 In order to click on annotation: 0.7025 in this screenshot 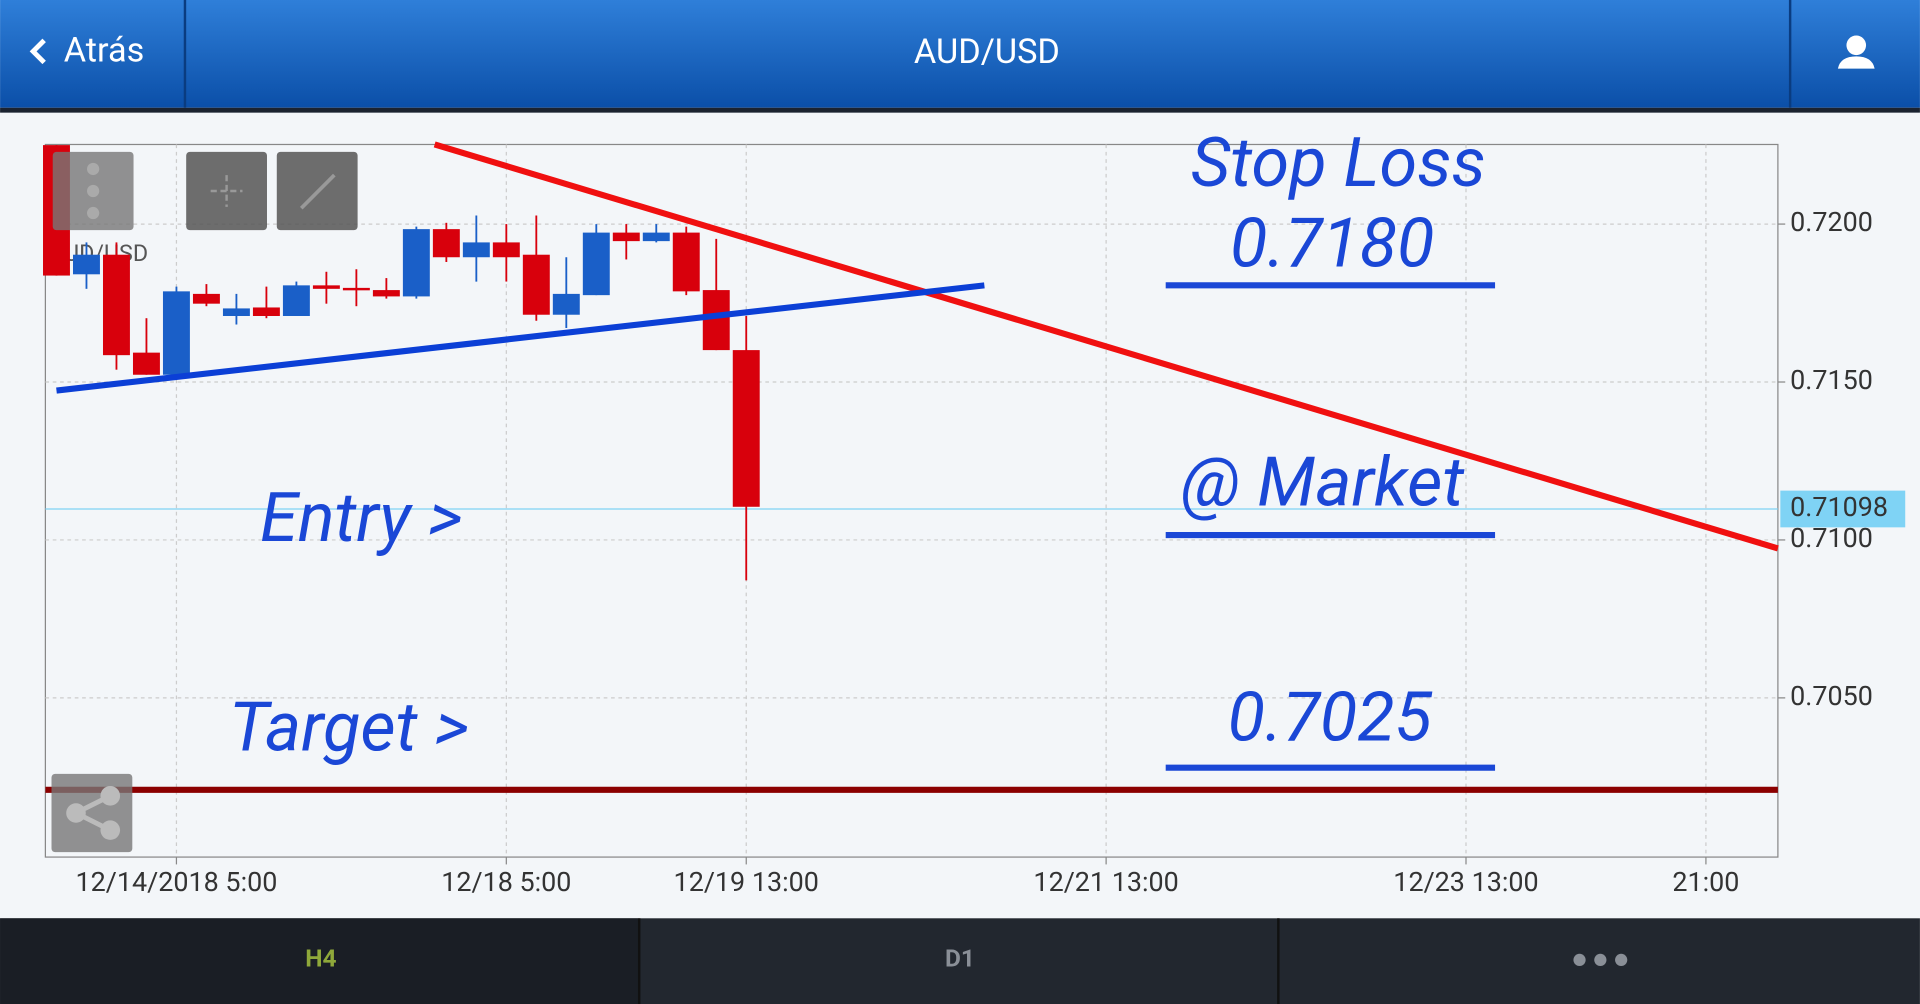, I will do `click(1330, 716)`.